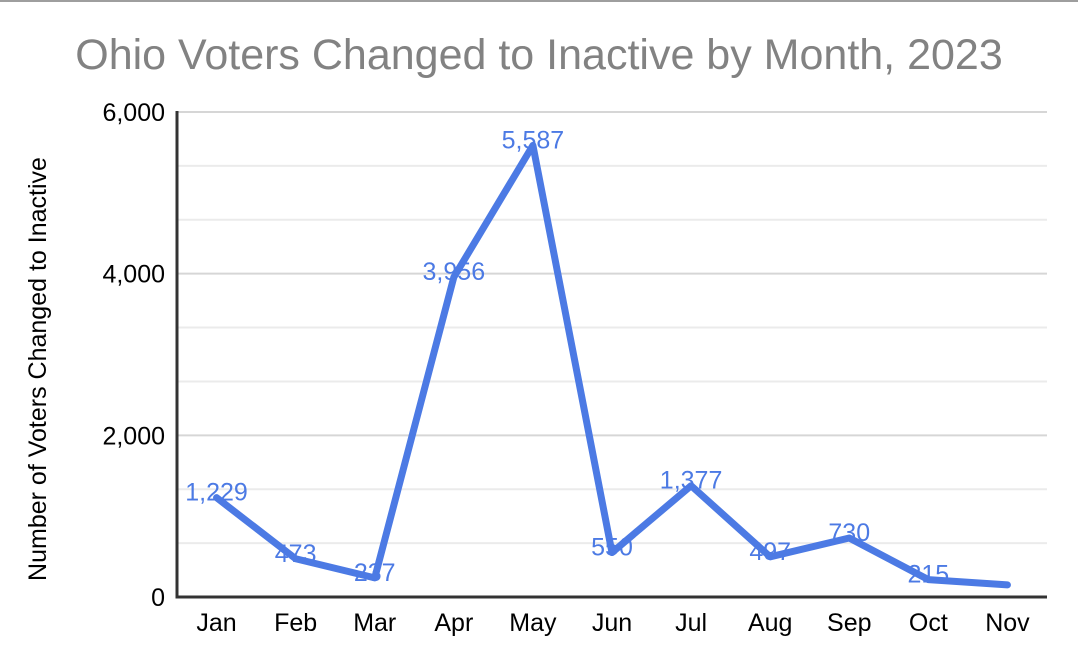 The width and height of the screenshot is (1078, 670). Describe the element at coordinates (158, 598) in the screenshot. I see `y-tick-label: 0` at that location.